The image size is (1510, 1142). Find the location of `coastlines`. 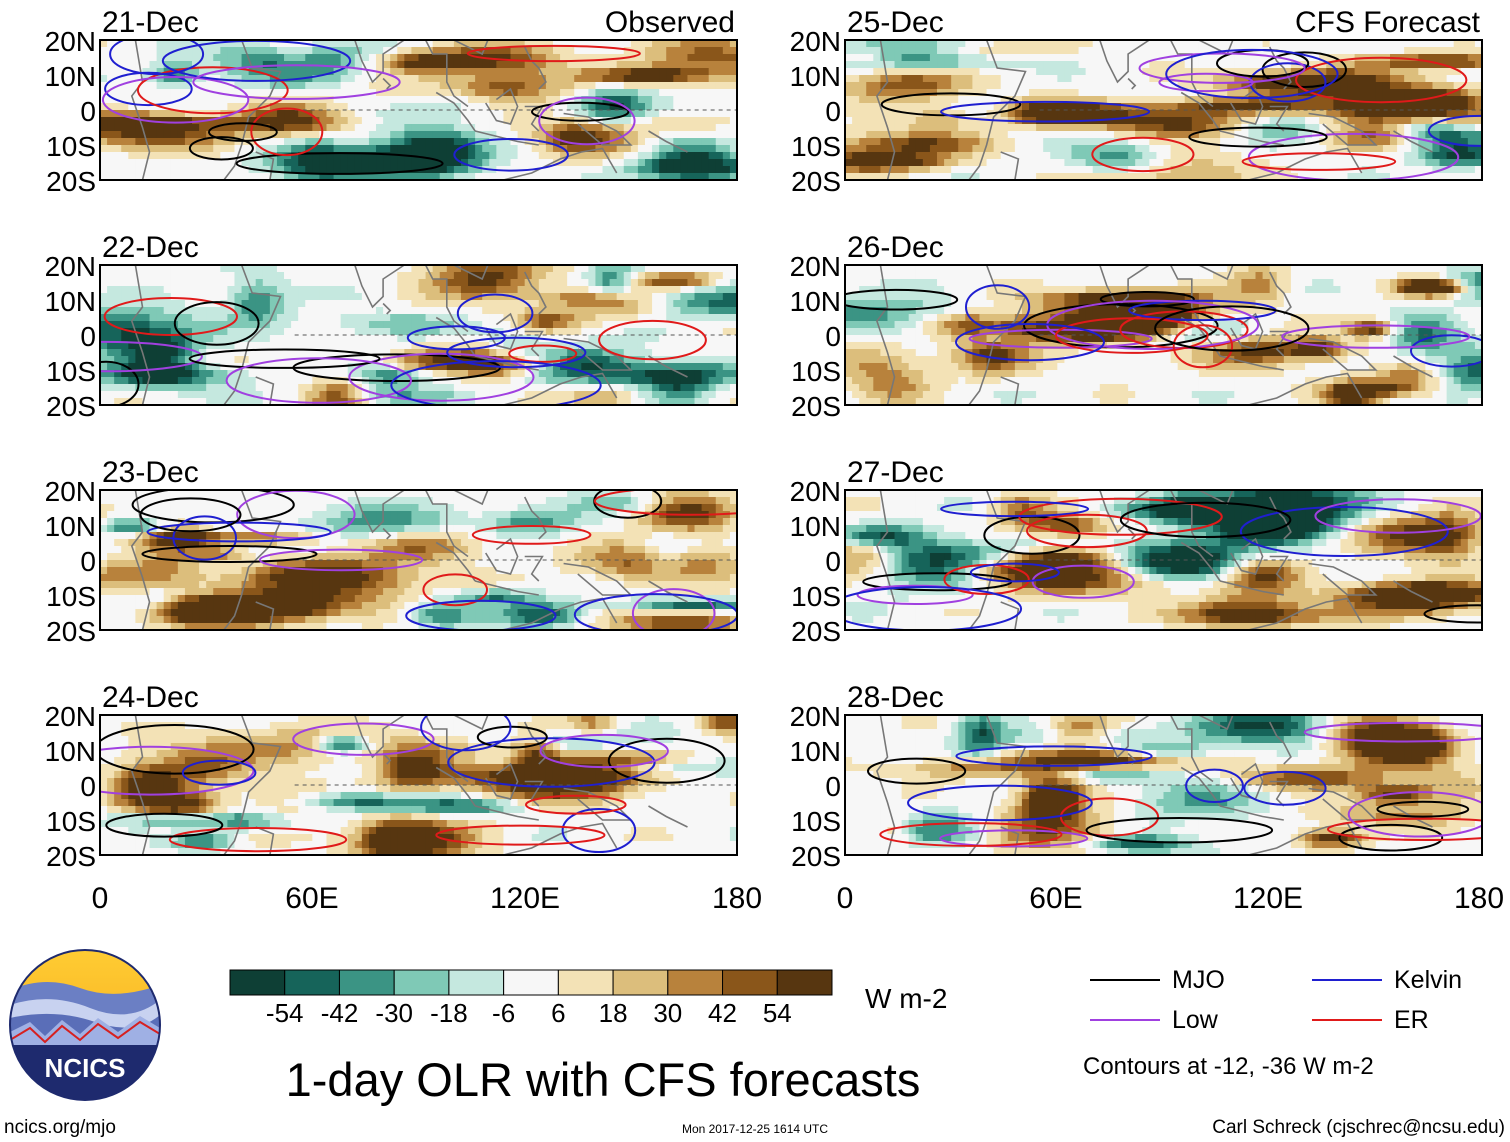

coastlines is located at coordinates (409, 110).